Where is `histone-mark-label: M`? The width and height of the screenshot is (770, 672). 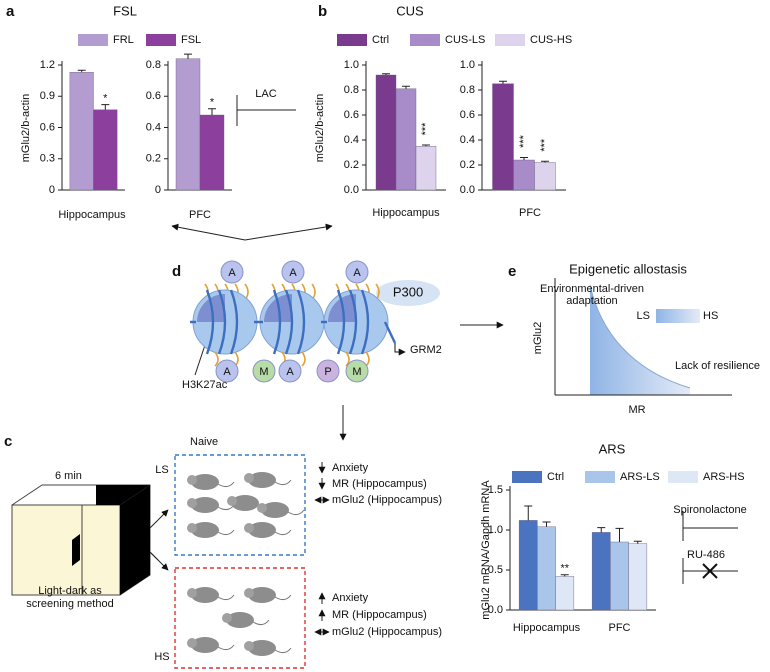
histone-mark-label: M is located at coordinates (356, 372).